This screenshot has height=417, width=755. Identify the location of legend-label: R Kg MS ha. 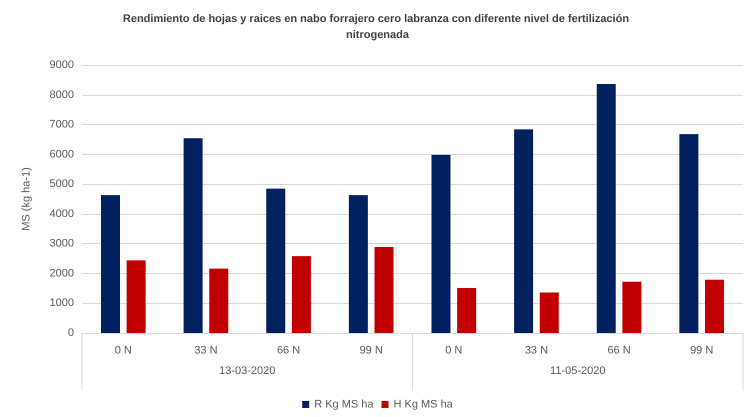
(344, 404).